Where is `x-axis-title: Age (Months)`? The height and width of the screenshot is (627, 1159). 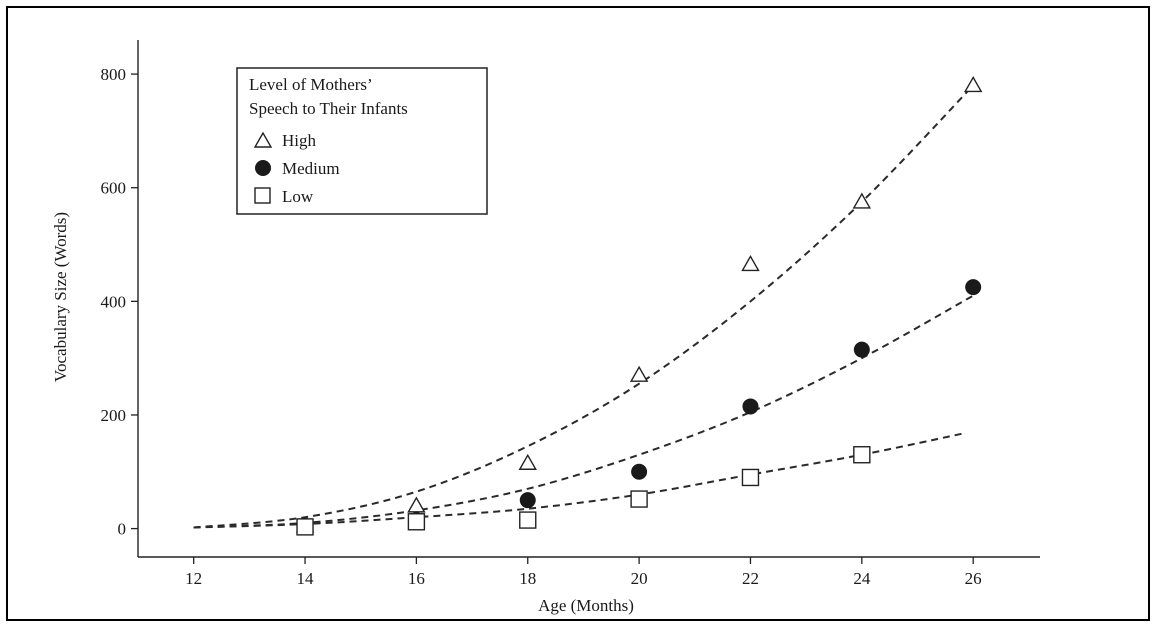 x-axis-title: Age (Months) is located at coordinates (586, 605).